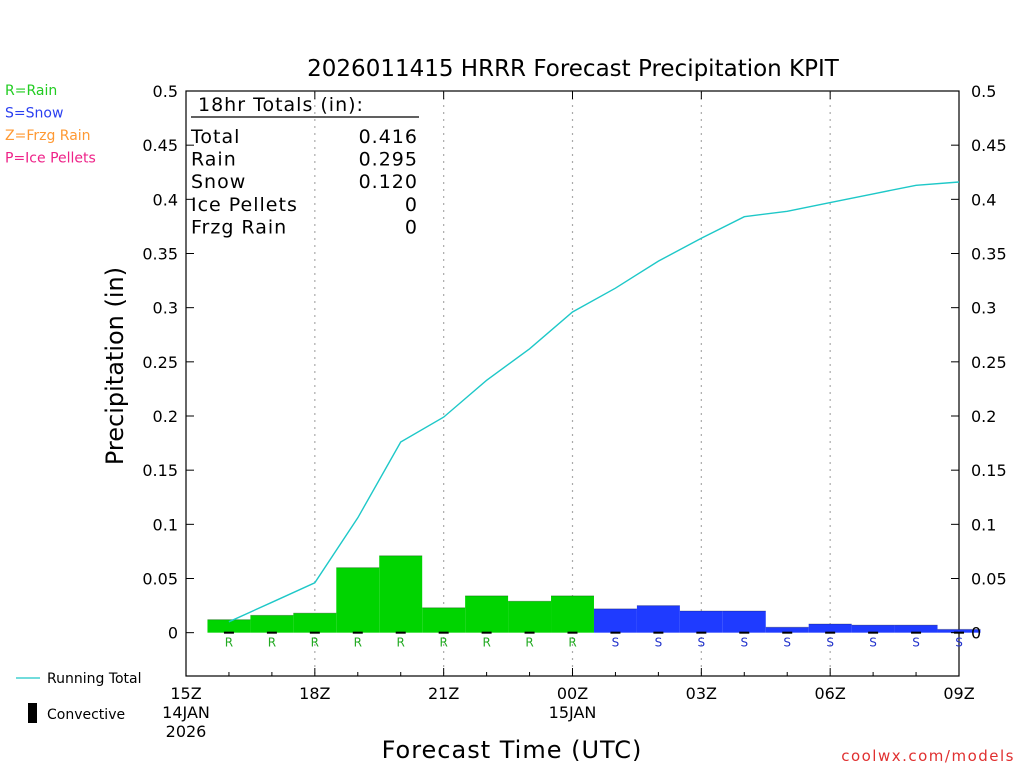  Describe the element at coordinates (388, 160) in the screenshot. I see `totals-value-1: 0.295` at that location.